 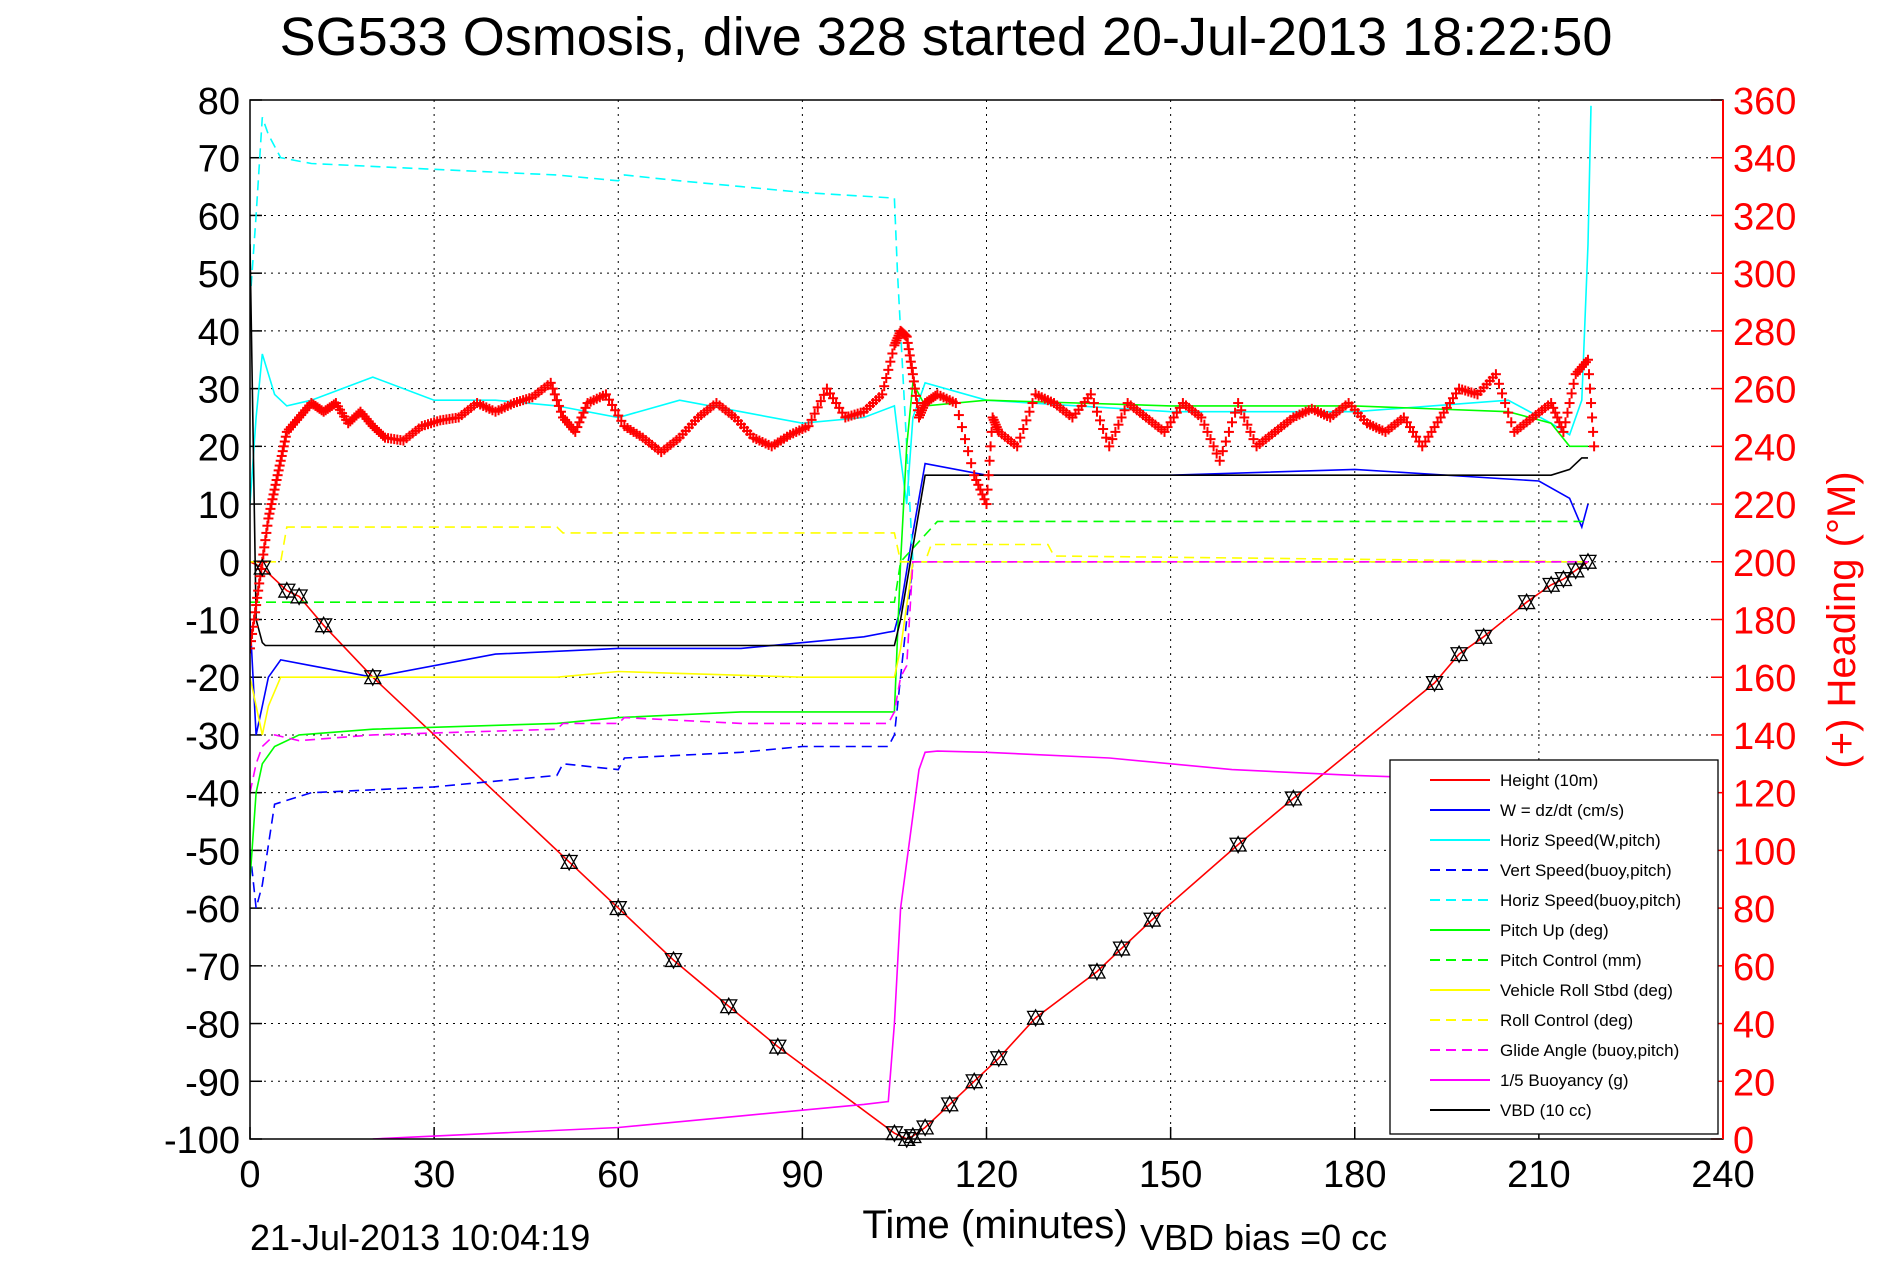 I want to click on legend-label-vehicle-roll-stbd-deg: Vehicle Roll Stbd (deg), so click(x=1586, y=990).